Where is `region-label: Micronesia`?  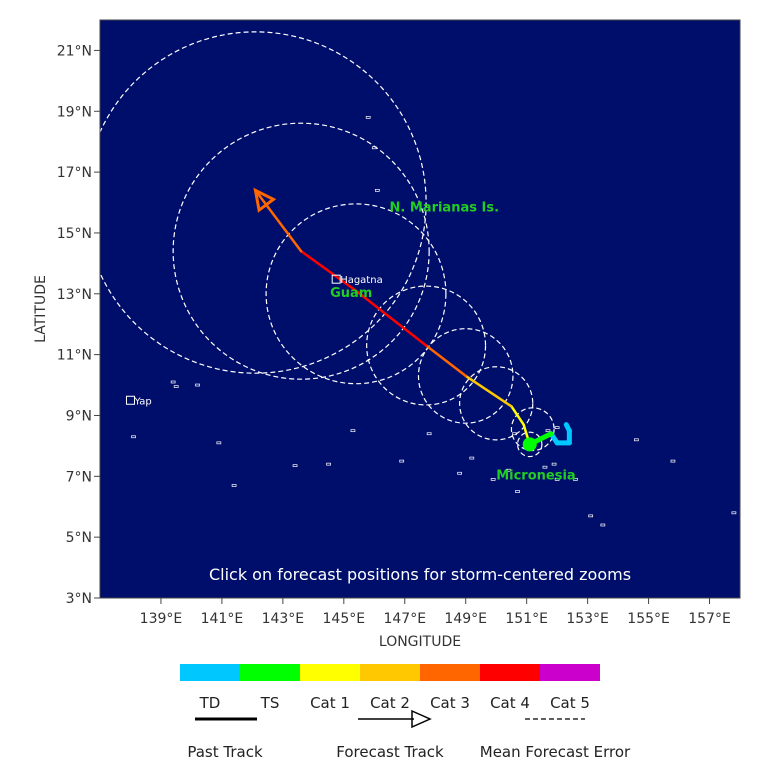 region-label: Micronesia is located at coordinates (535, 475).